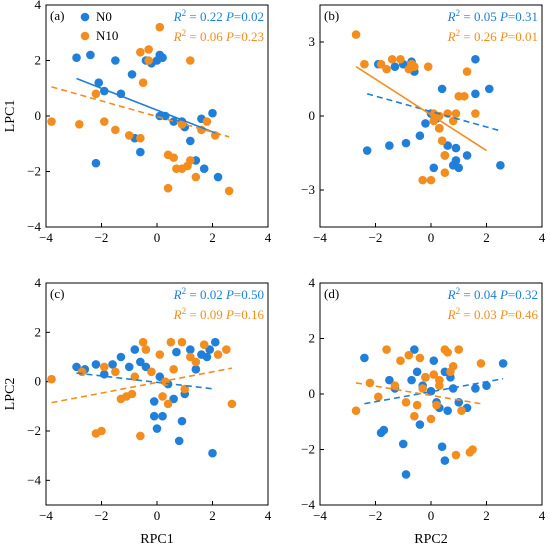  I want to click on x-axis-label: RPC1, so click(156, 539).